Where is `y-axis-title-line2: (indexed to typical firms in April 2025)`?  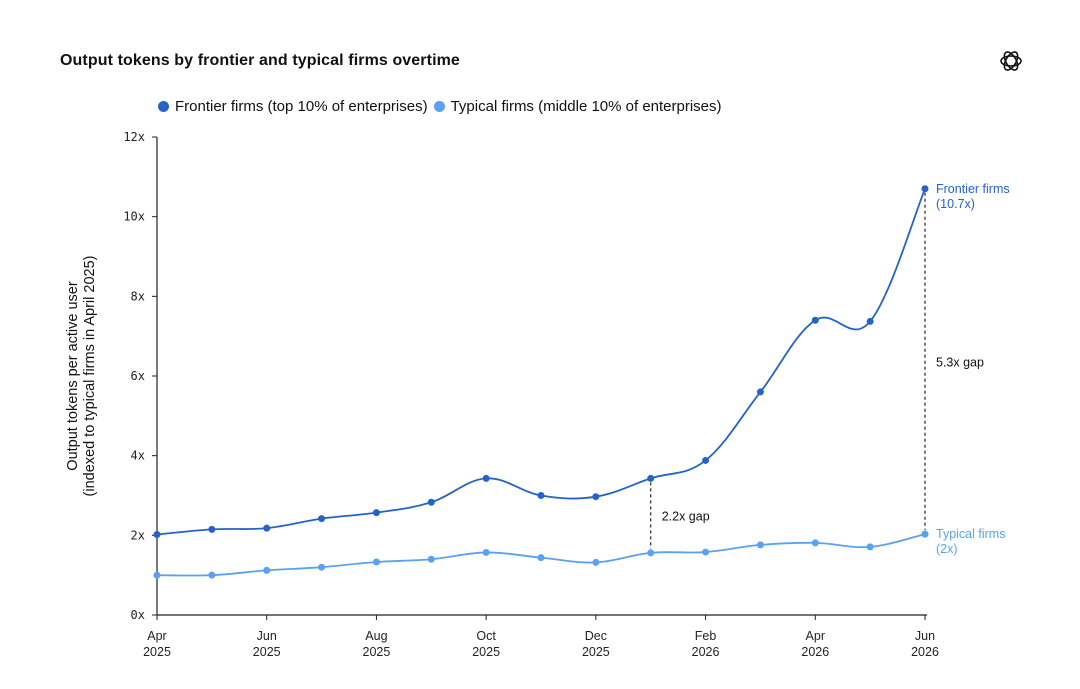 y-axis-title-line2: (indexed to typical firms in April 2025) is located at coordinates (90, 376).